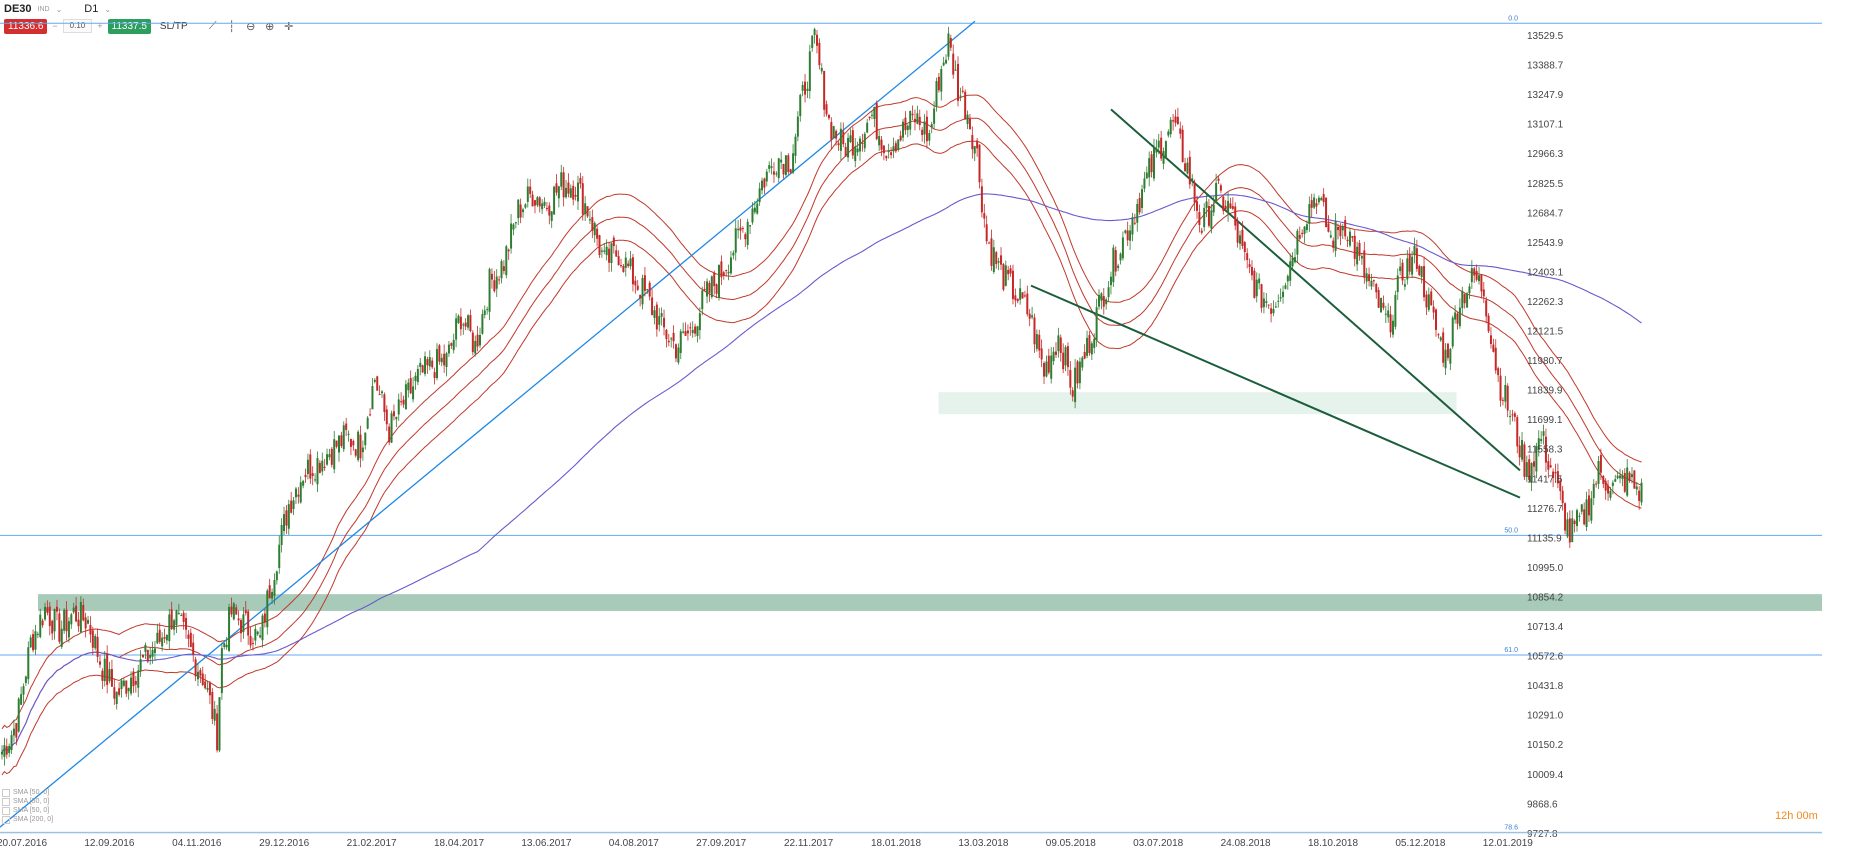  Describe the element at coordinates (55, 26) in the screenshot. I see `lot-decrease-button: −` at that location.